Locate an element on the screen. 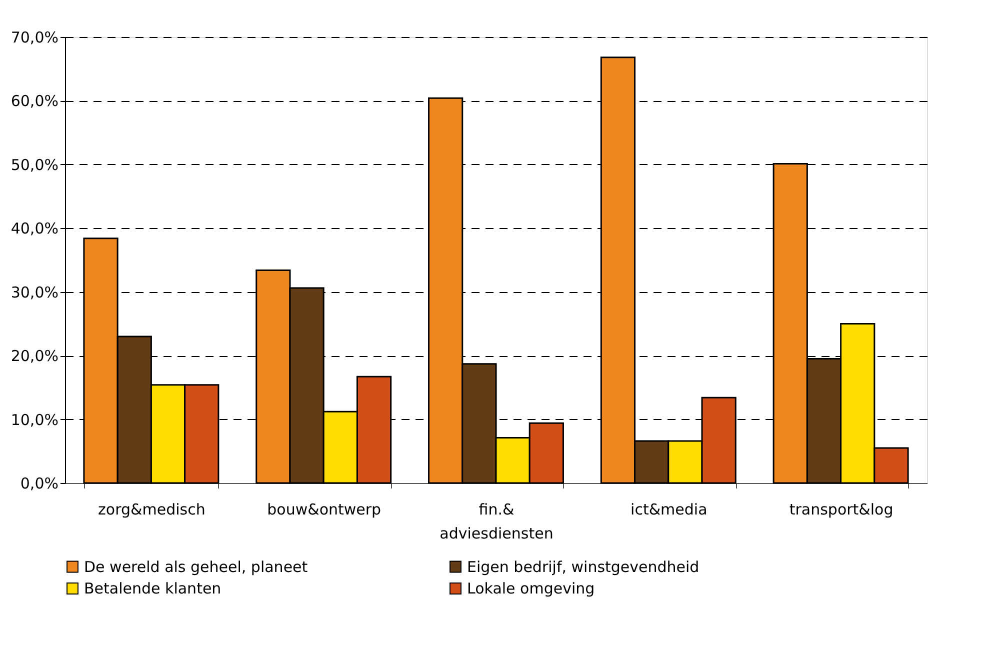 The image size is (987, 654). x-tick-label: ict&media is located at coordinates (669, 509).